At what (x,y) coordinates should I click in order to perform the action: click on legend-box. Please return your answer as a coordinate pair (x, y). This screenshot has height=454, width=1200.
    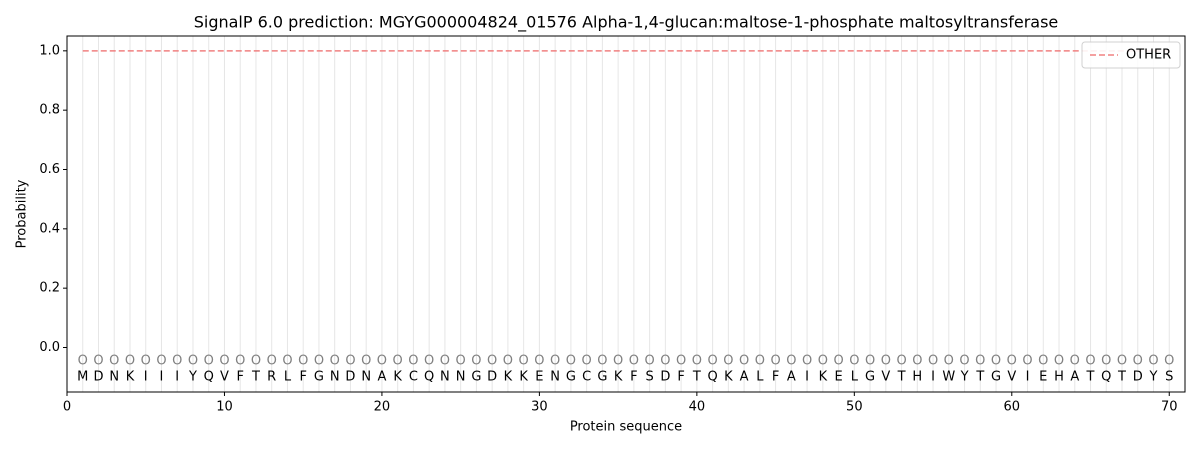
    Looking at the image, I should click on (1131, 55).